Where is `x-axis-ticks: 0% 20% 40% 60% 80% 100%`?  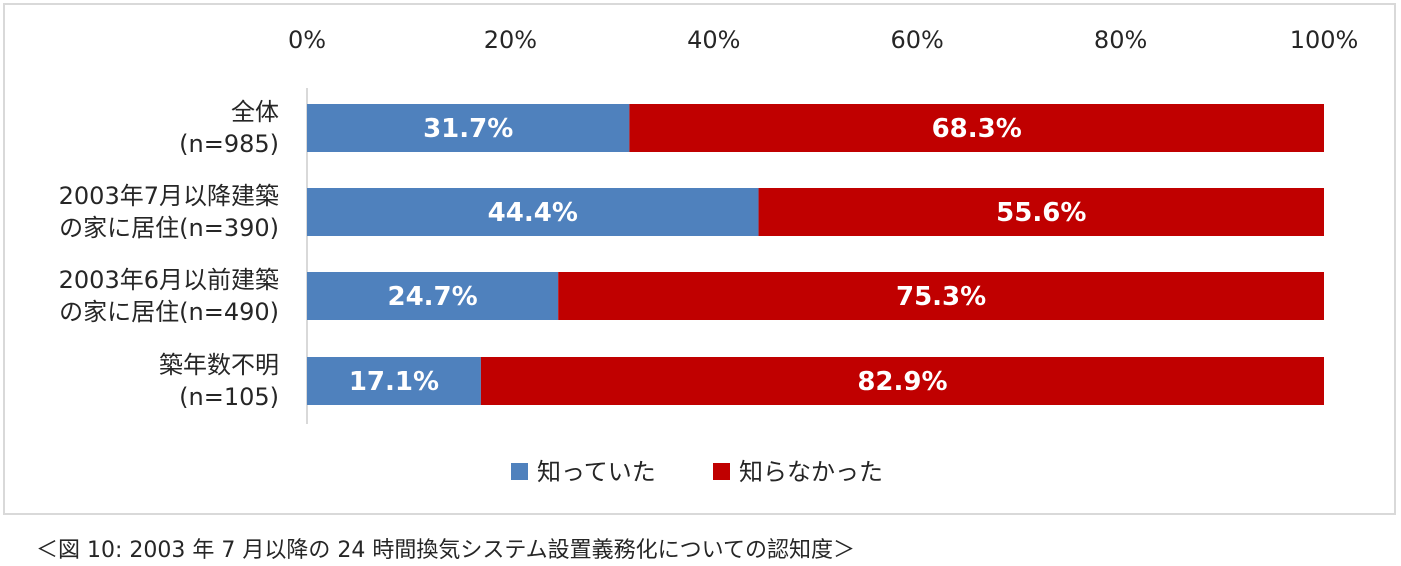 x-axis-ticks: 0% 20% 40% 60% 80% 100% is located at coordinates (823, 40).